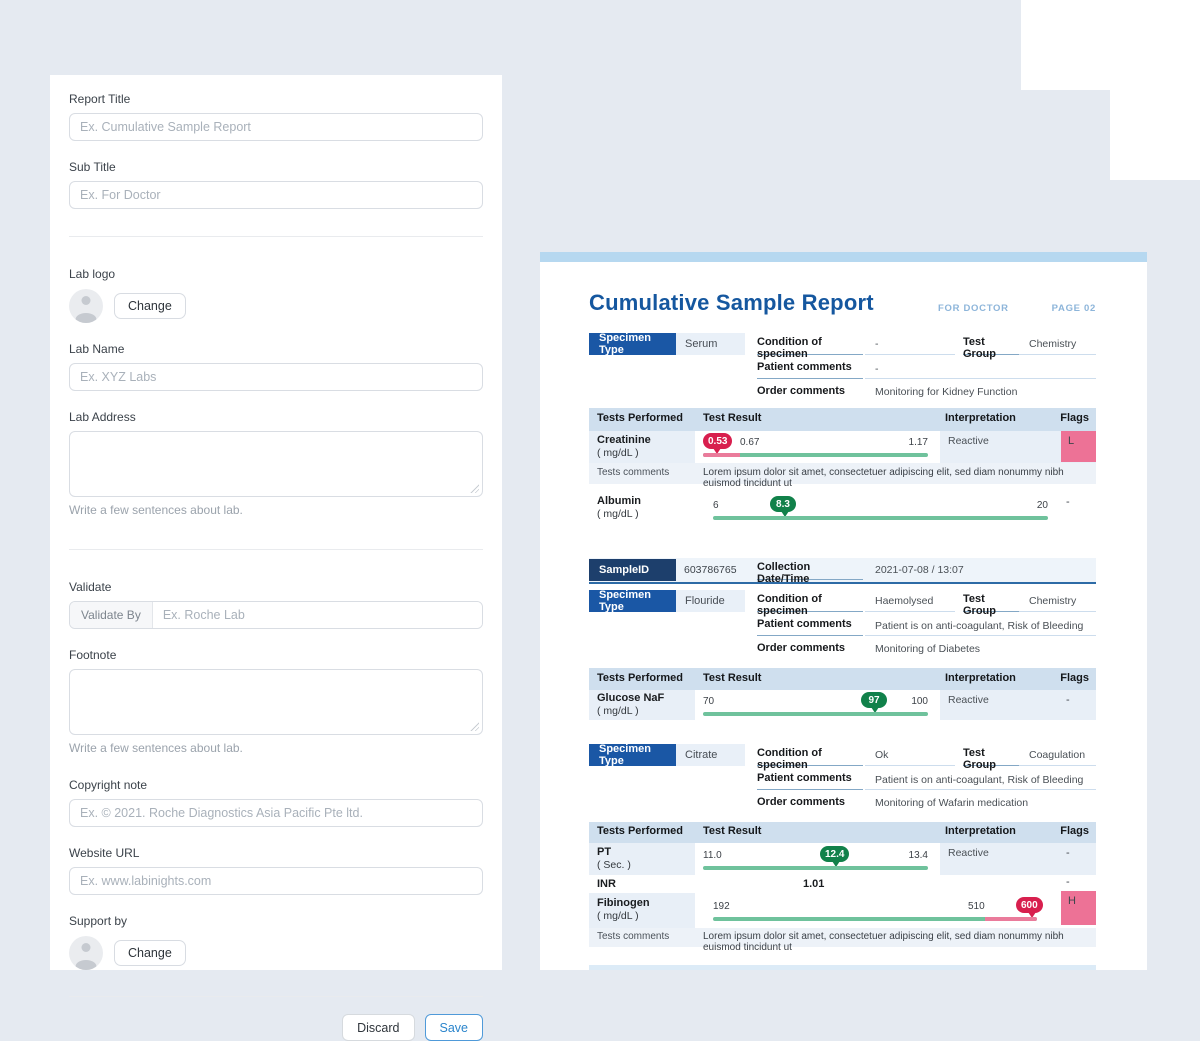  Describe the element at coordinates (968, 700) in the screenshot. I see `interpretation-value: Reactive` at that location.